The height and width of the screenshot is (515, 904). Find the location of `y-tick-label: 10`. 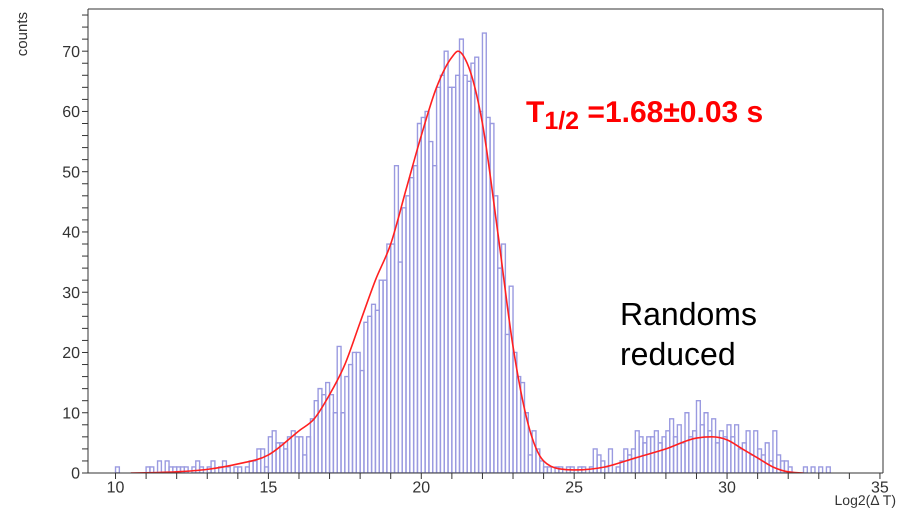

y-tick-label: 10 is located at coordinates (71, 413).